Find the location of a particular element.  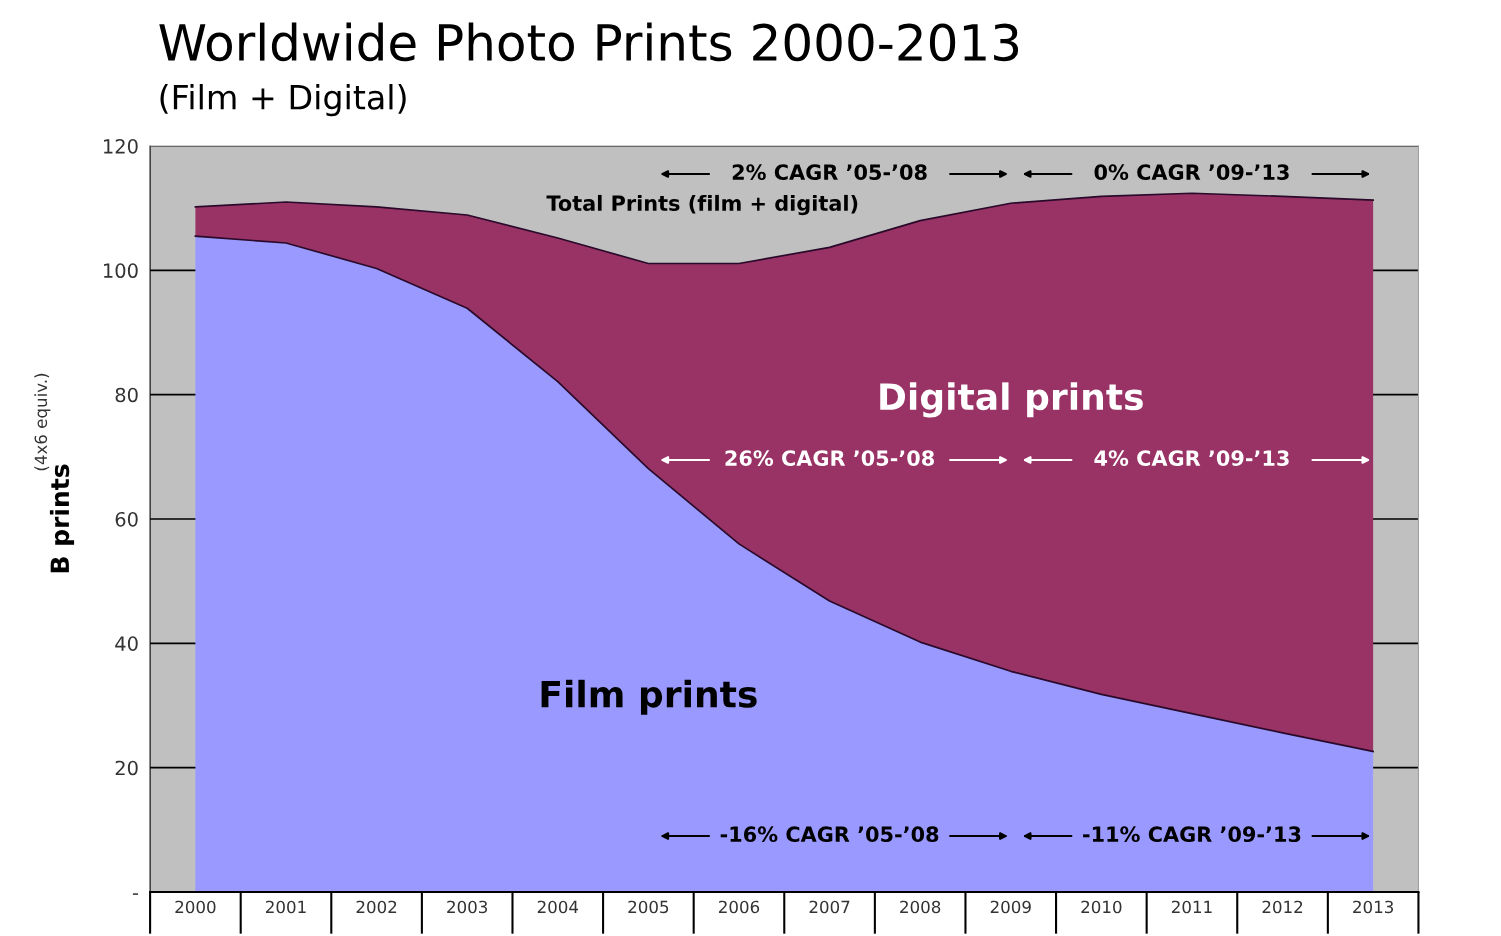

x-tick-label: 2008 is located at coordinates (920, 907).